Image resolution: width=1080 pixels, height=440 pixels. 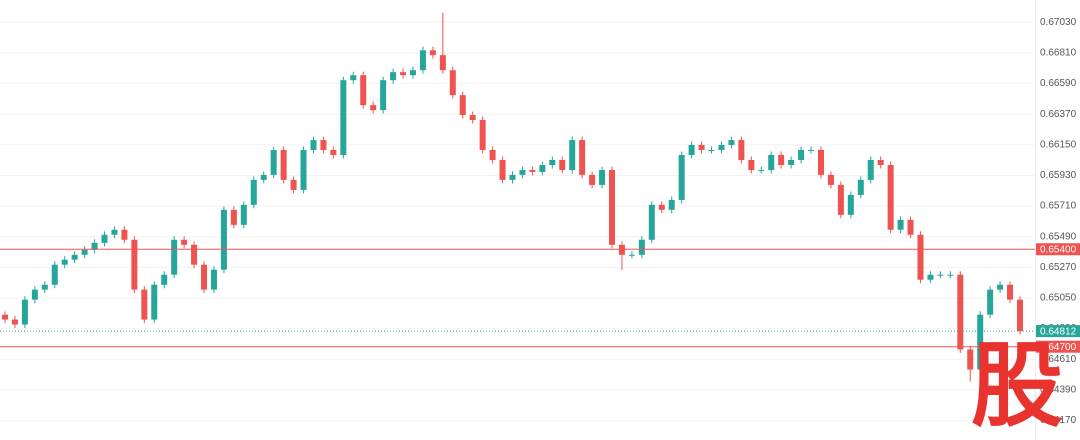 I want to click on y-tick-label: 0.66810, so click(x=1058, y=53).